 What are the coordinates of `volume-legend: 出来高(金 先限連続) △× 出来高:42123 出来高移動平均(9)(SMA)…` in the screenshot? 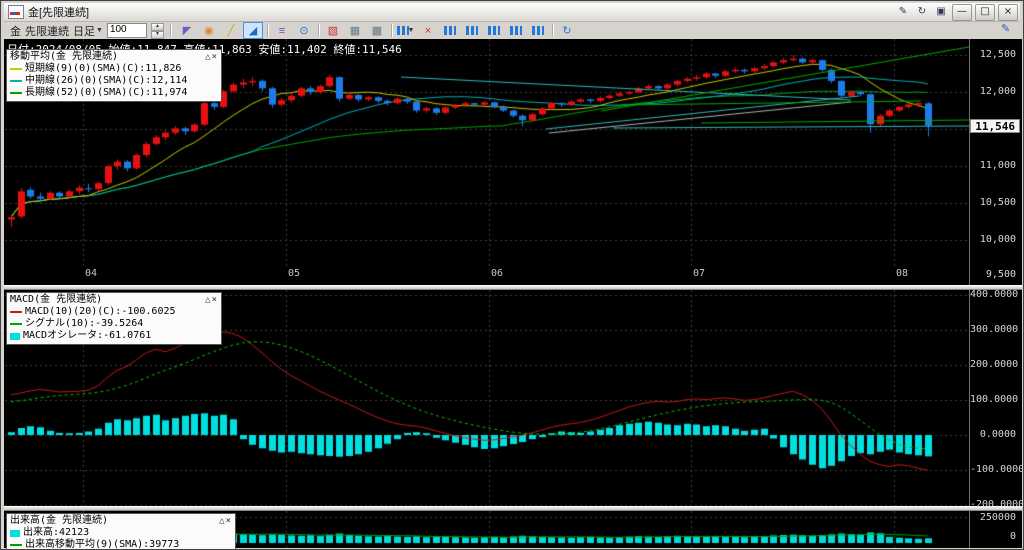 It's located at (121, 531).